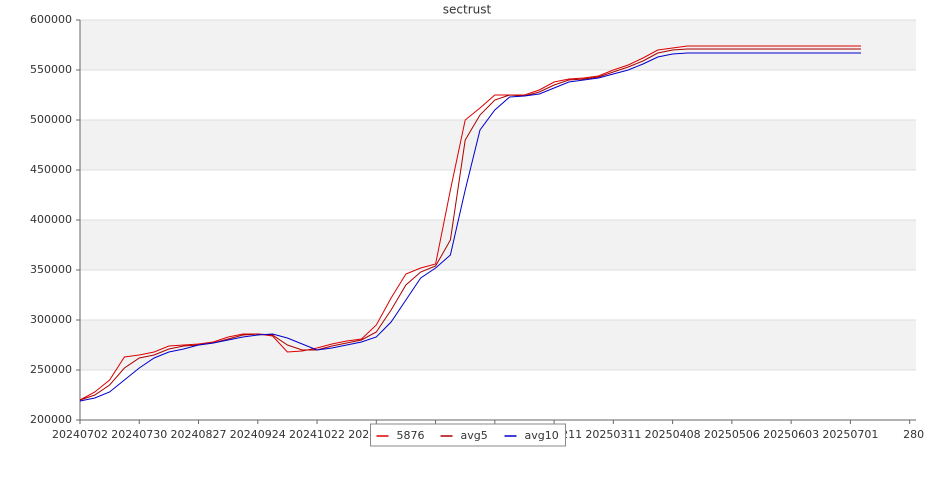  What do you see at coordinates (51, 319) in the screenshot?
I see `y-tick-label: 300000` at bounding box center [51, 319].